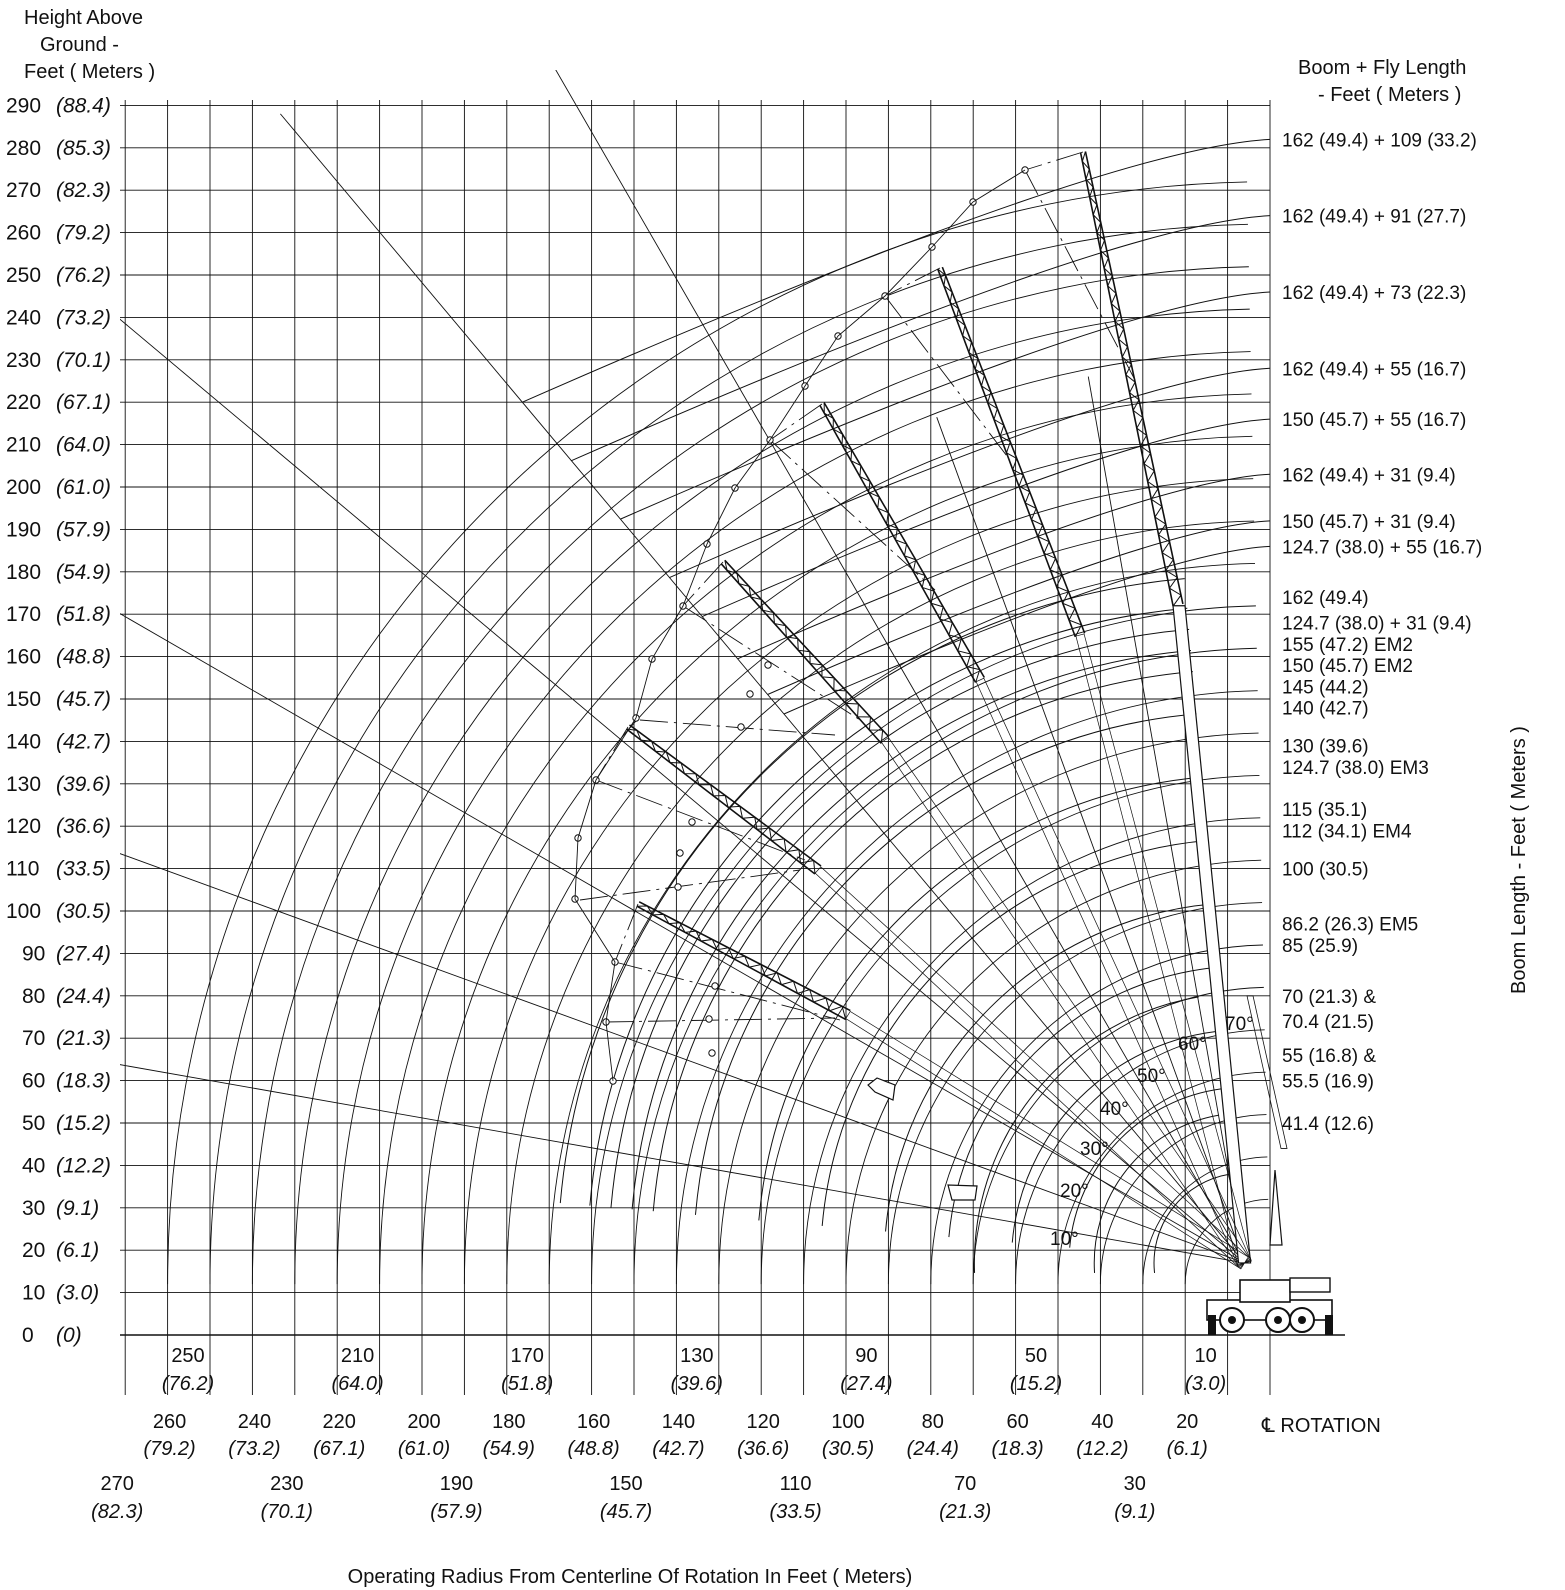 This screenshot has width=1565, height=1590. Describe the element at coordinates (527, 1384) in the screenshot. I see `radius-tick-meters: (51.8)` at that location.